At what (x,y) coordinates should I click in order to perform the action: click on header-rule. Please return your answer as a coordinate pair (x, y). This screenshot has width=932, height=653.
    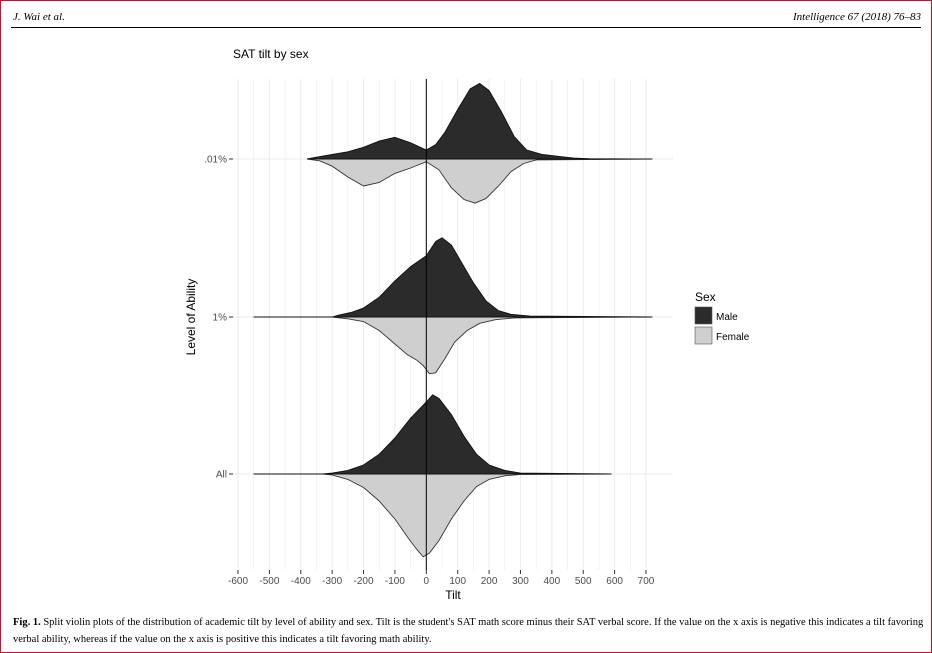
    Looking at the image, I should click on (466, 27).